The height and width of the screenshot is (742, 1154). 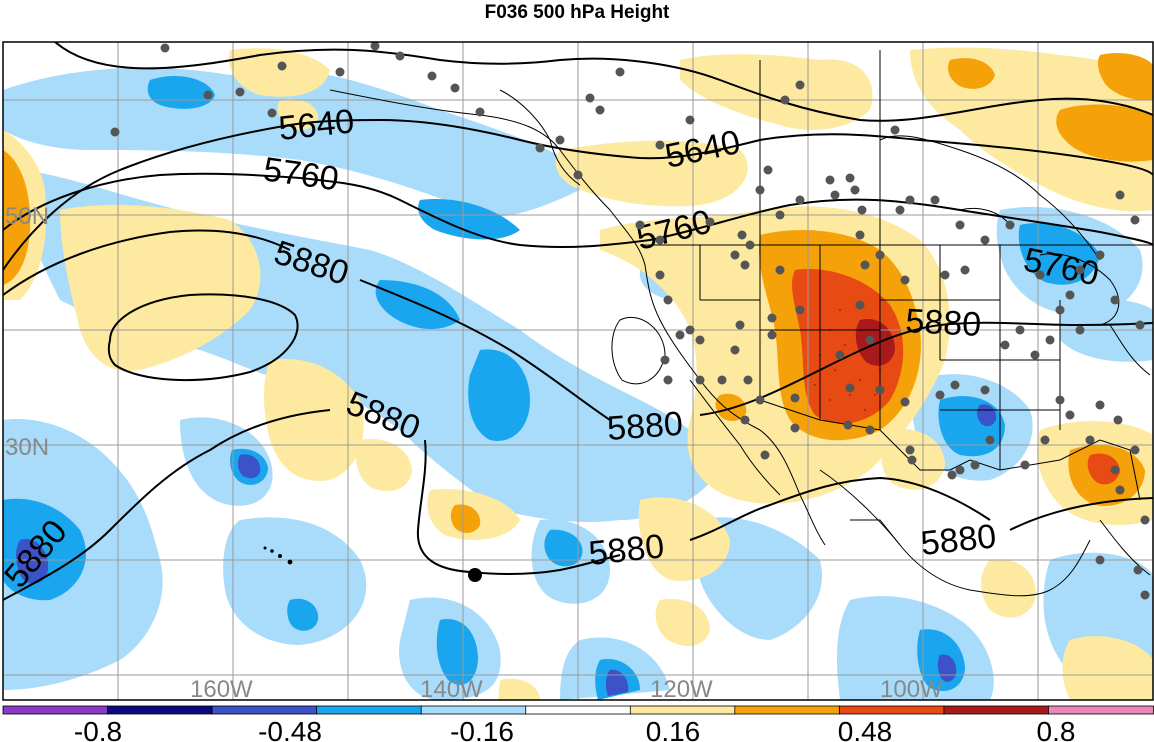 What do you see at coordinates (316, 125) in the screenshot?
I see `contour-label: 5640` at bounding box center [316, 125].